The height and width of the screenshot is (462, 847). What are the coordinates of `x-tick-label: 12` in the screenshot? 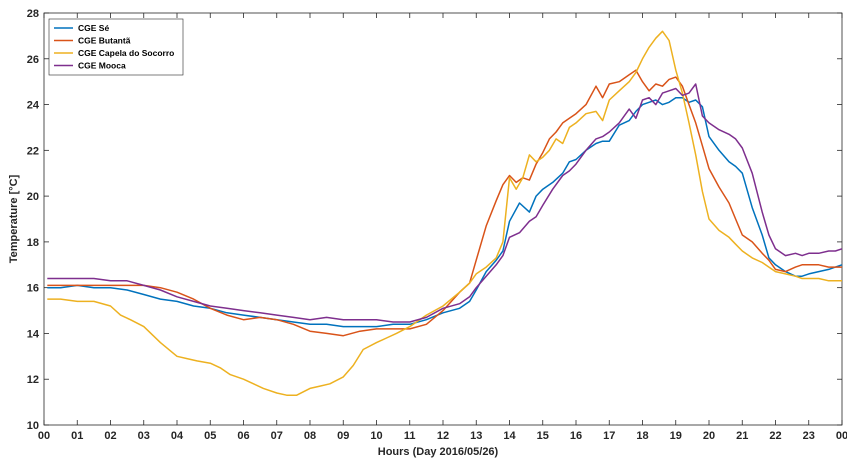 It's located at (443, 436).